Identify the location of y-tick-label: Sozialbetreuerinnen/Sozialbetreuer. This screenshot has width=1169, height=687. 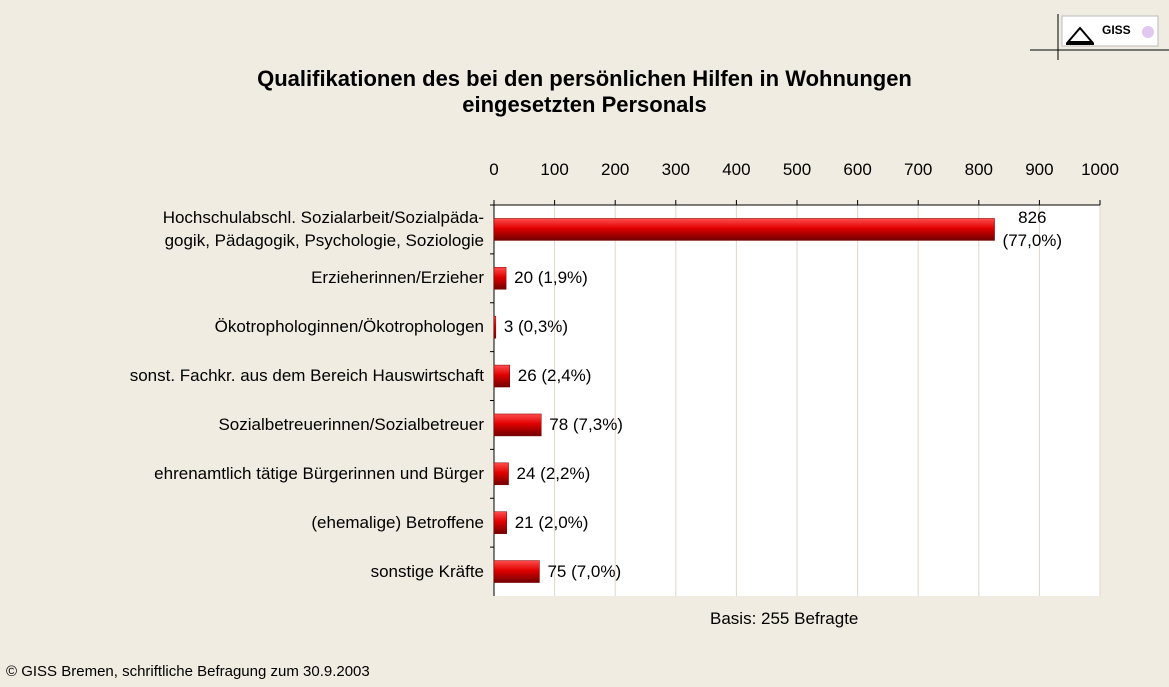
(351, 424).